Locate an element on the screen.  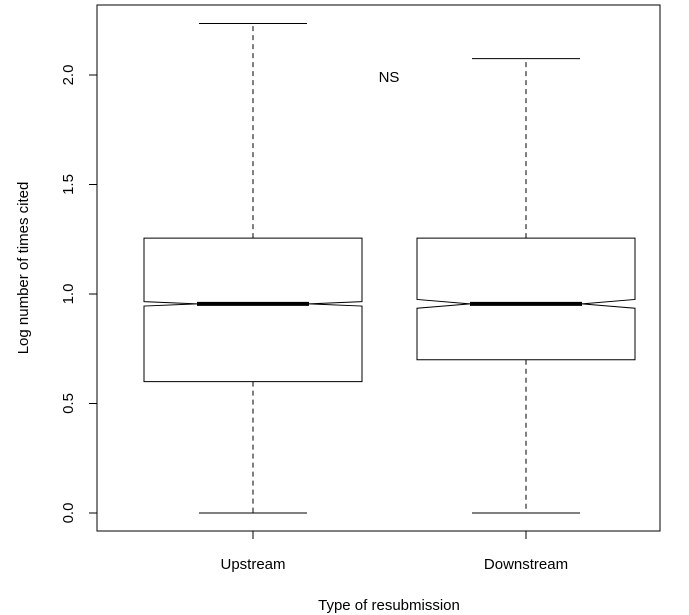
y-tick-label: 0.5 is located at coordinates (68, 403).